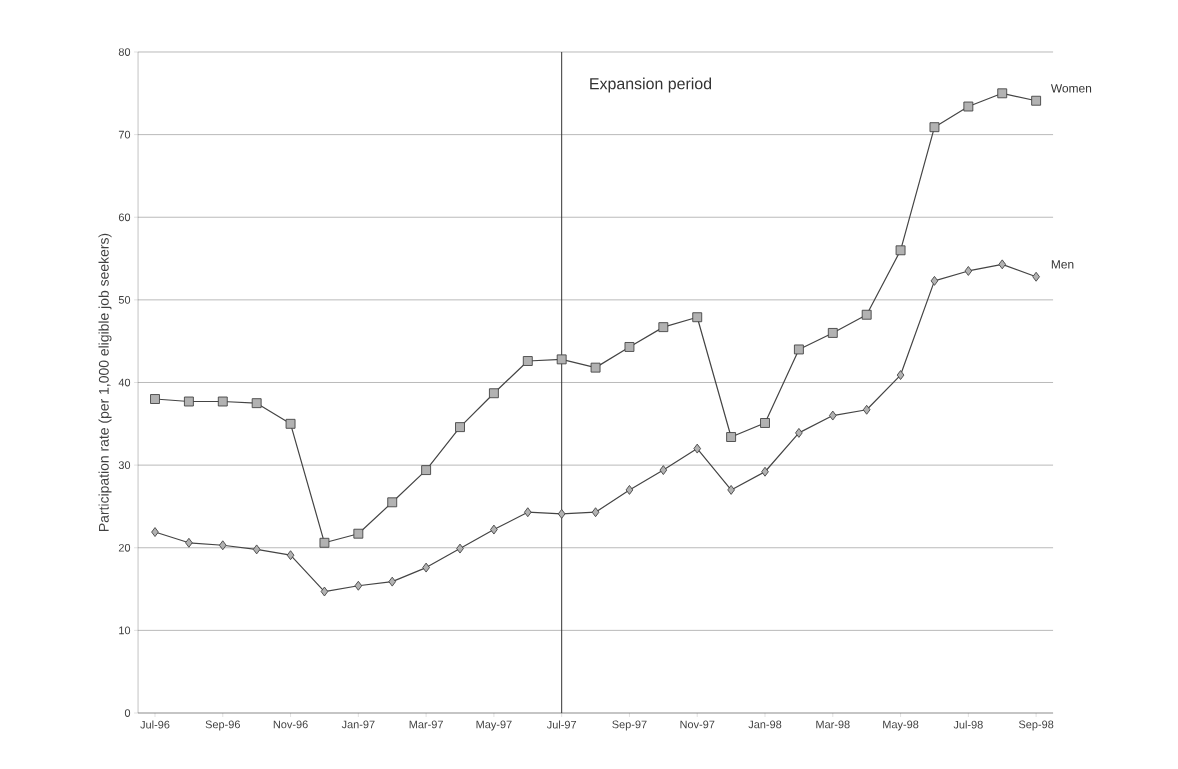 The width and height of the screenshot is (1178, 769). What do you see at coordinates (1036, 725) in the screenshot?
I see `x-tick-label: Sep-98` at bounding box center [1036, 725].